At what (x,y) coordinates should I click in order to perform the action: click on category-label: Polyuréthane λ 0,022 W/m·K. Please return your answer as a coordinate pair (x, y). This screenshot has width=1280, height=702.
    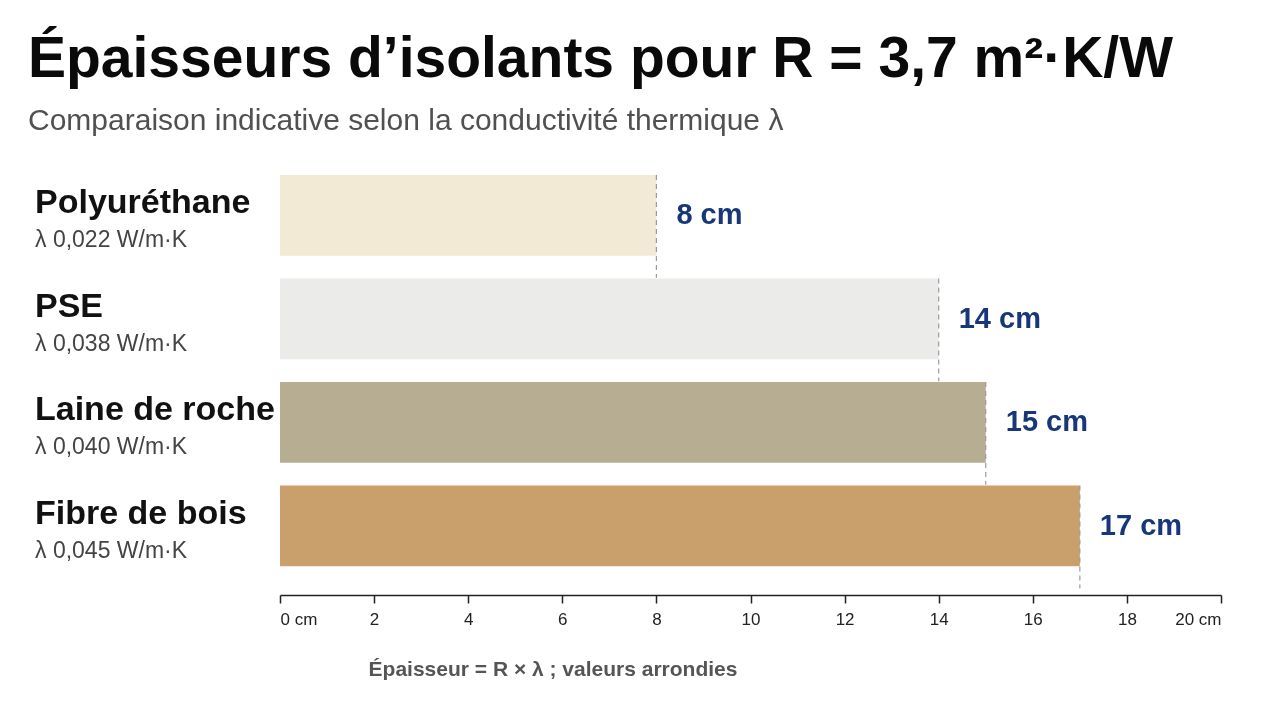
    Looking at the image, I should click on (143, 217).